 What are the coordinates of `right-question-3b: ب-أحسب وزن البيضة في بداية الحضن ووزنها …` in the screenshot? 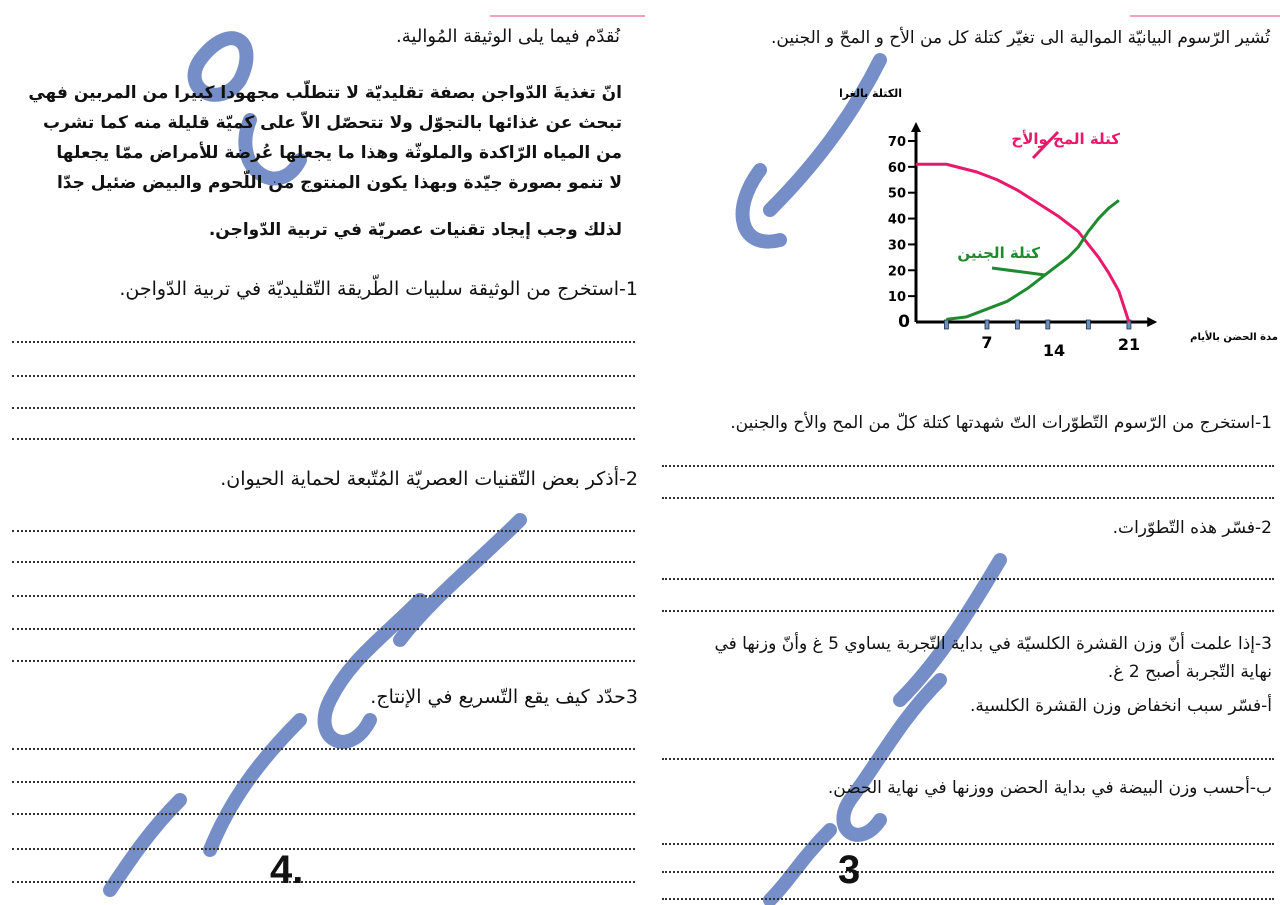 It's located at (1049, 788).